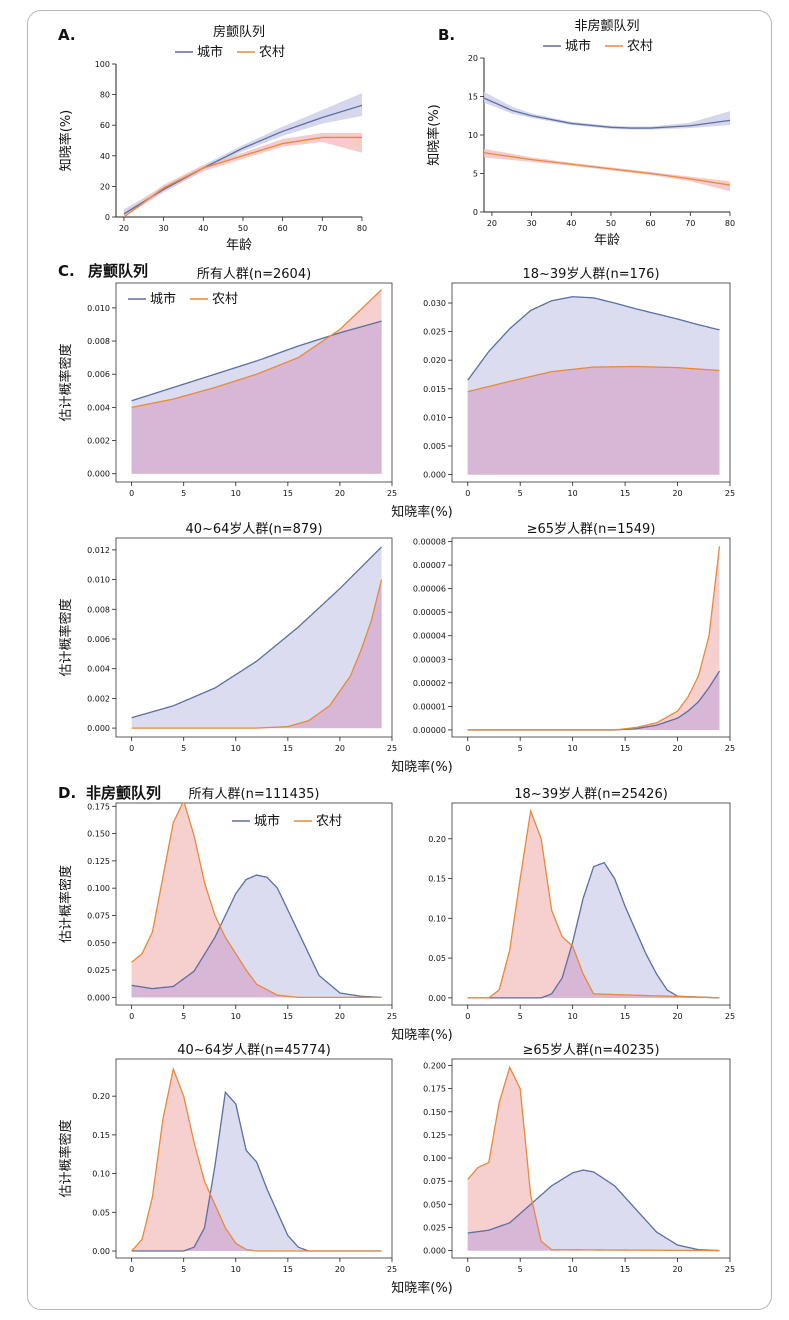 Image resolution: width=789 pixels, height=1320 pixels. What do you see at coordinates (434, 1204) in the screenshot?
I see `y-tick-label: 0.050` at bounding box center [434, 1204].